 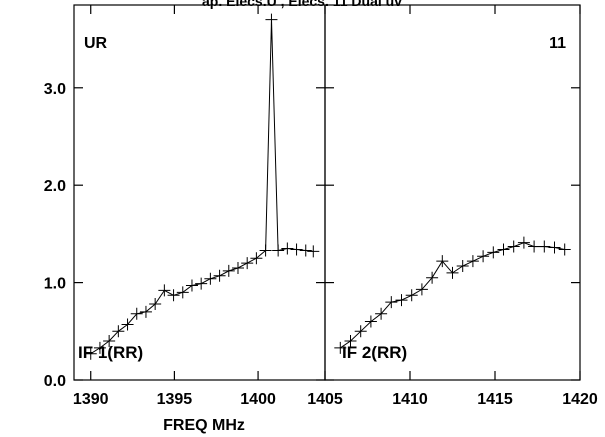 What do you see at coordinates (110, 352) in the screenshot?
I see `panel-label: IF 1(RR)` at bounding box center [110, 352].